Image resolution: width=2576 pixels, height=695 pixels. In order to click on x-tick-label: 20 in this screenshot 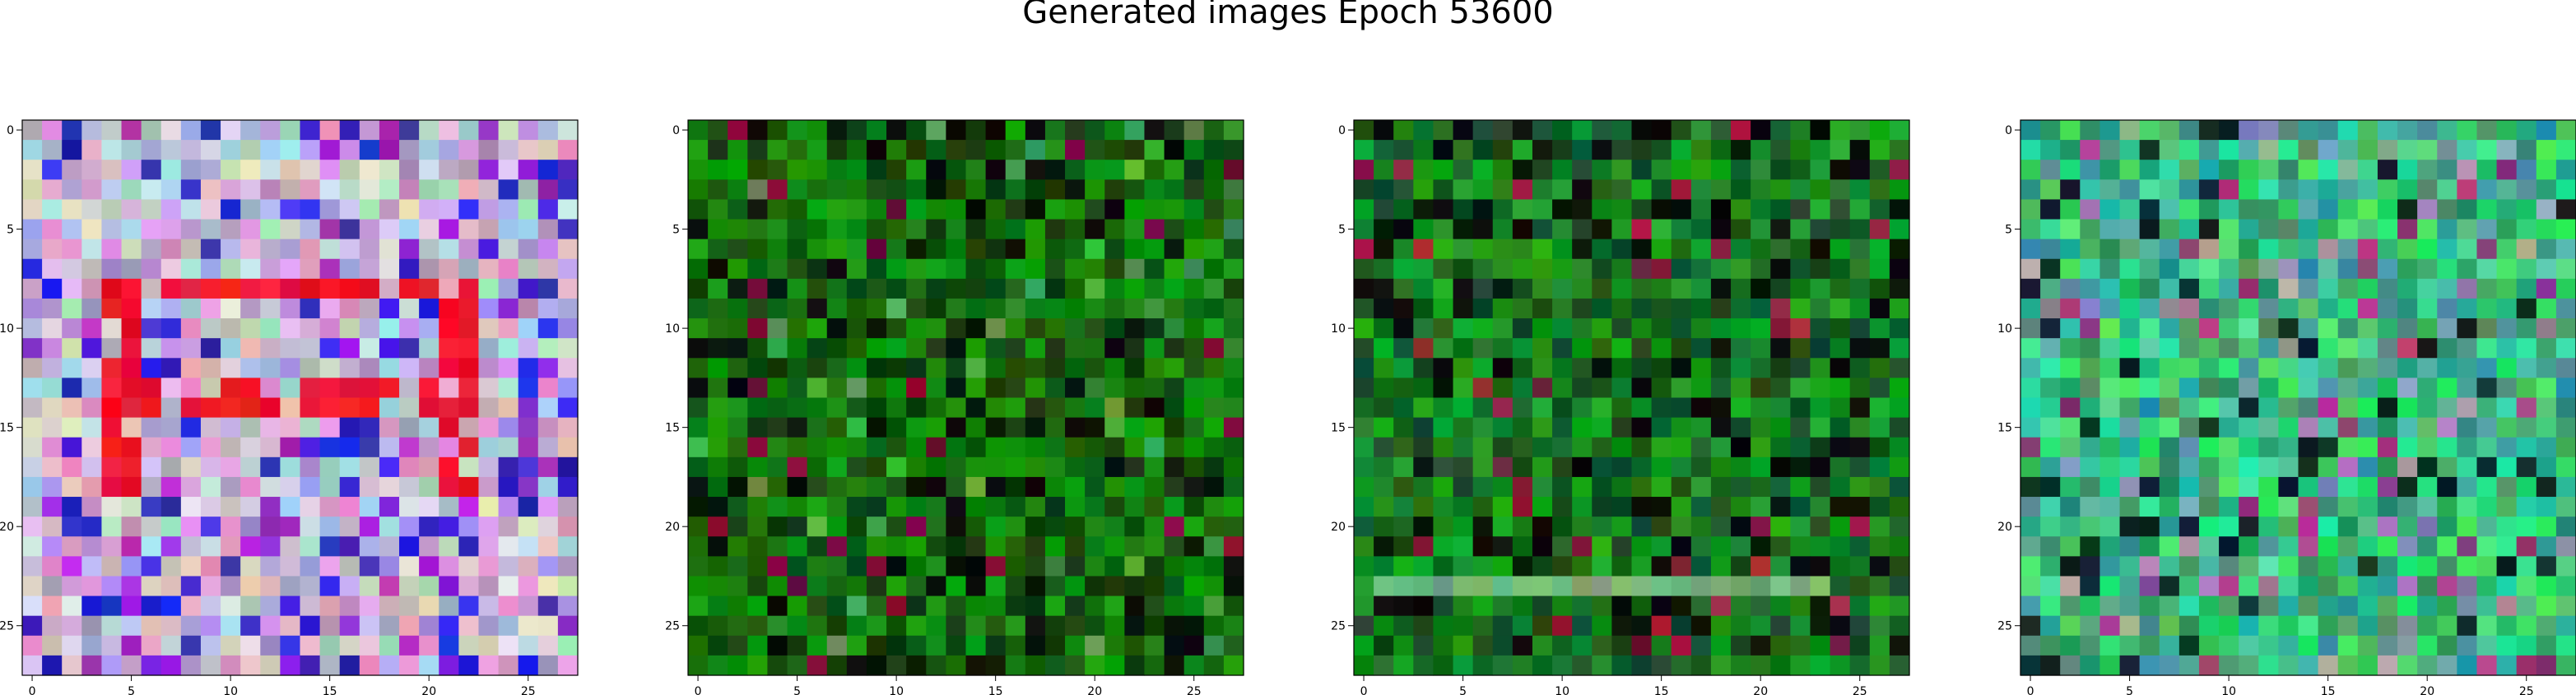, I will do `click(428, 690)`.